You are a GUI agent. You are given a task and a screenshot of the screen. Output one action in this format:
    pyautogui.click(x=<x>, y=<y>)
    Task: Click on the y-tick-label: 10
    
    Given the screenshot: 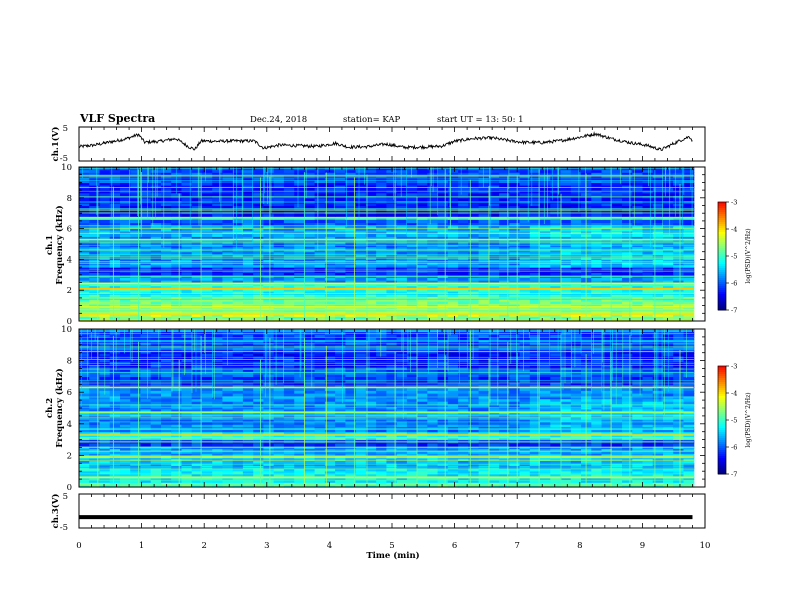 What is the action you would take?
    pyautogui.click(x=66, y=168)
    